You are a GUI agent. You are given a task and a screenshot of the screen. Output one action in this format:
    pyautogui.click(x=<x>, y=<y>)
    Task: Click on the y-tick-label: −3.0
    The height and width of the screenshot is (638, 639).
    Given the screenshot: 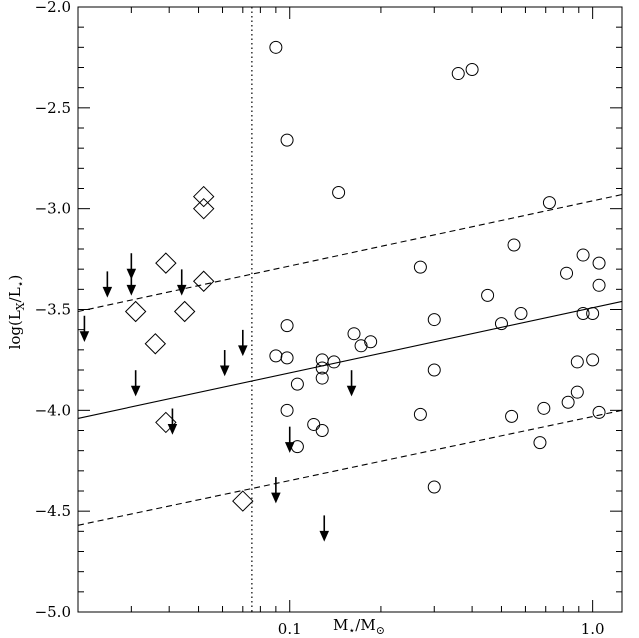 What is the action you would take?
    pyautogui.click(x=53, y=209)
    